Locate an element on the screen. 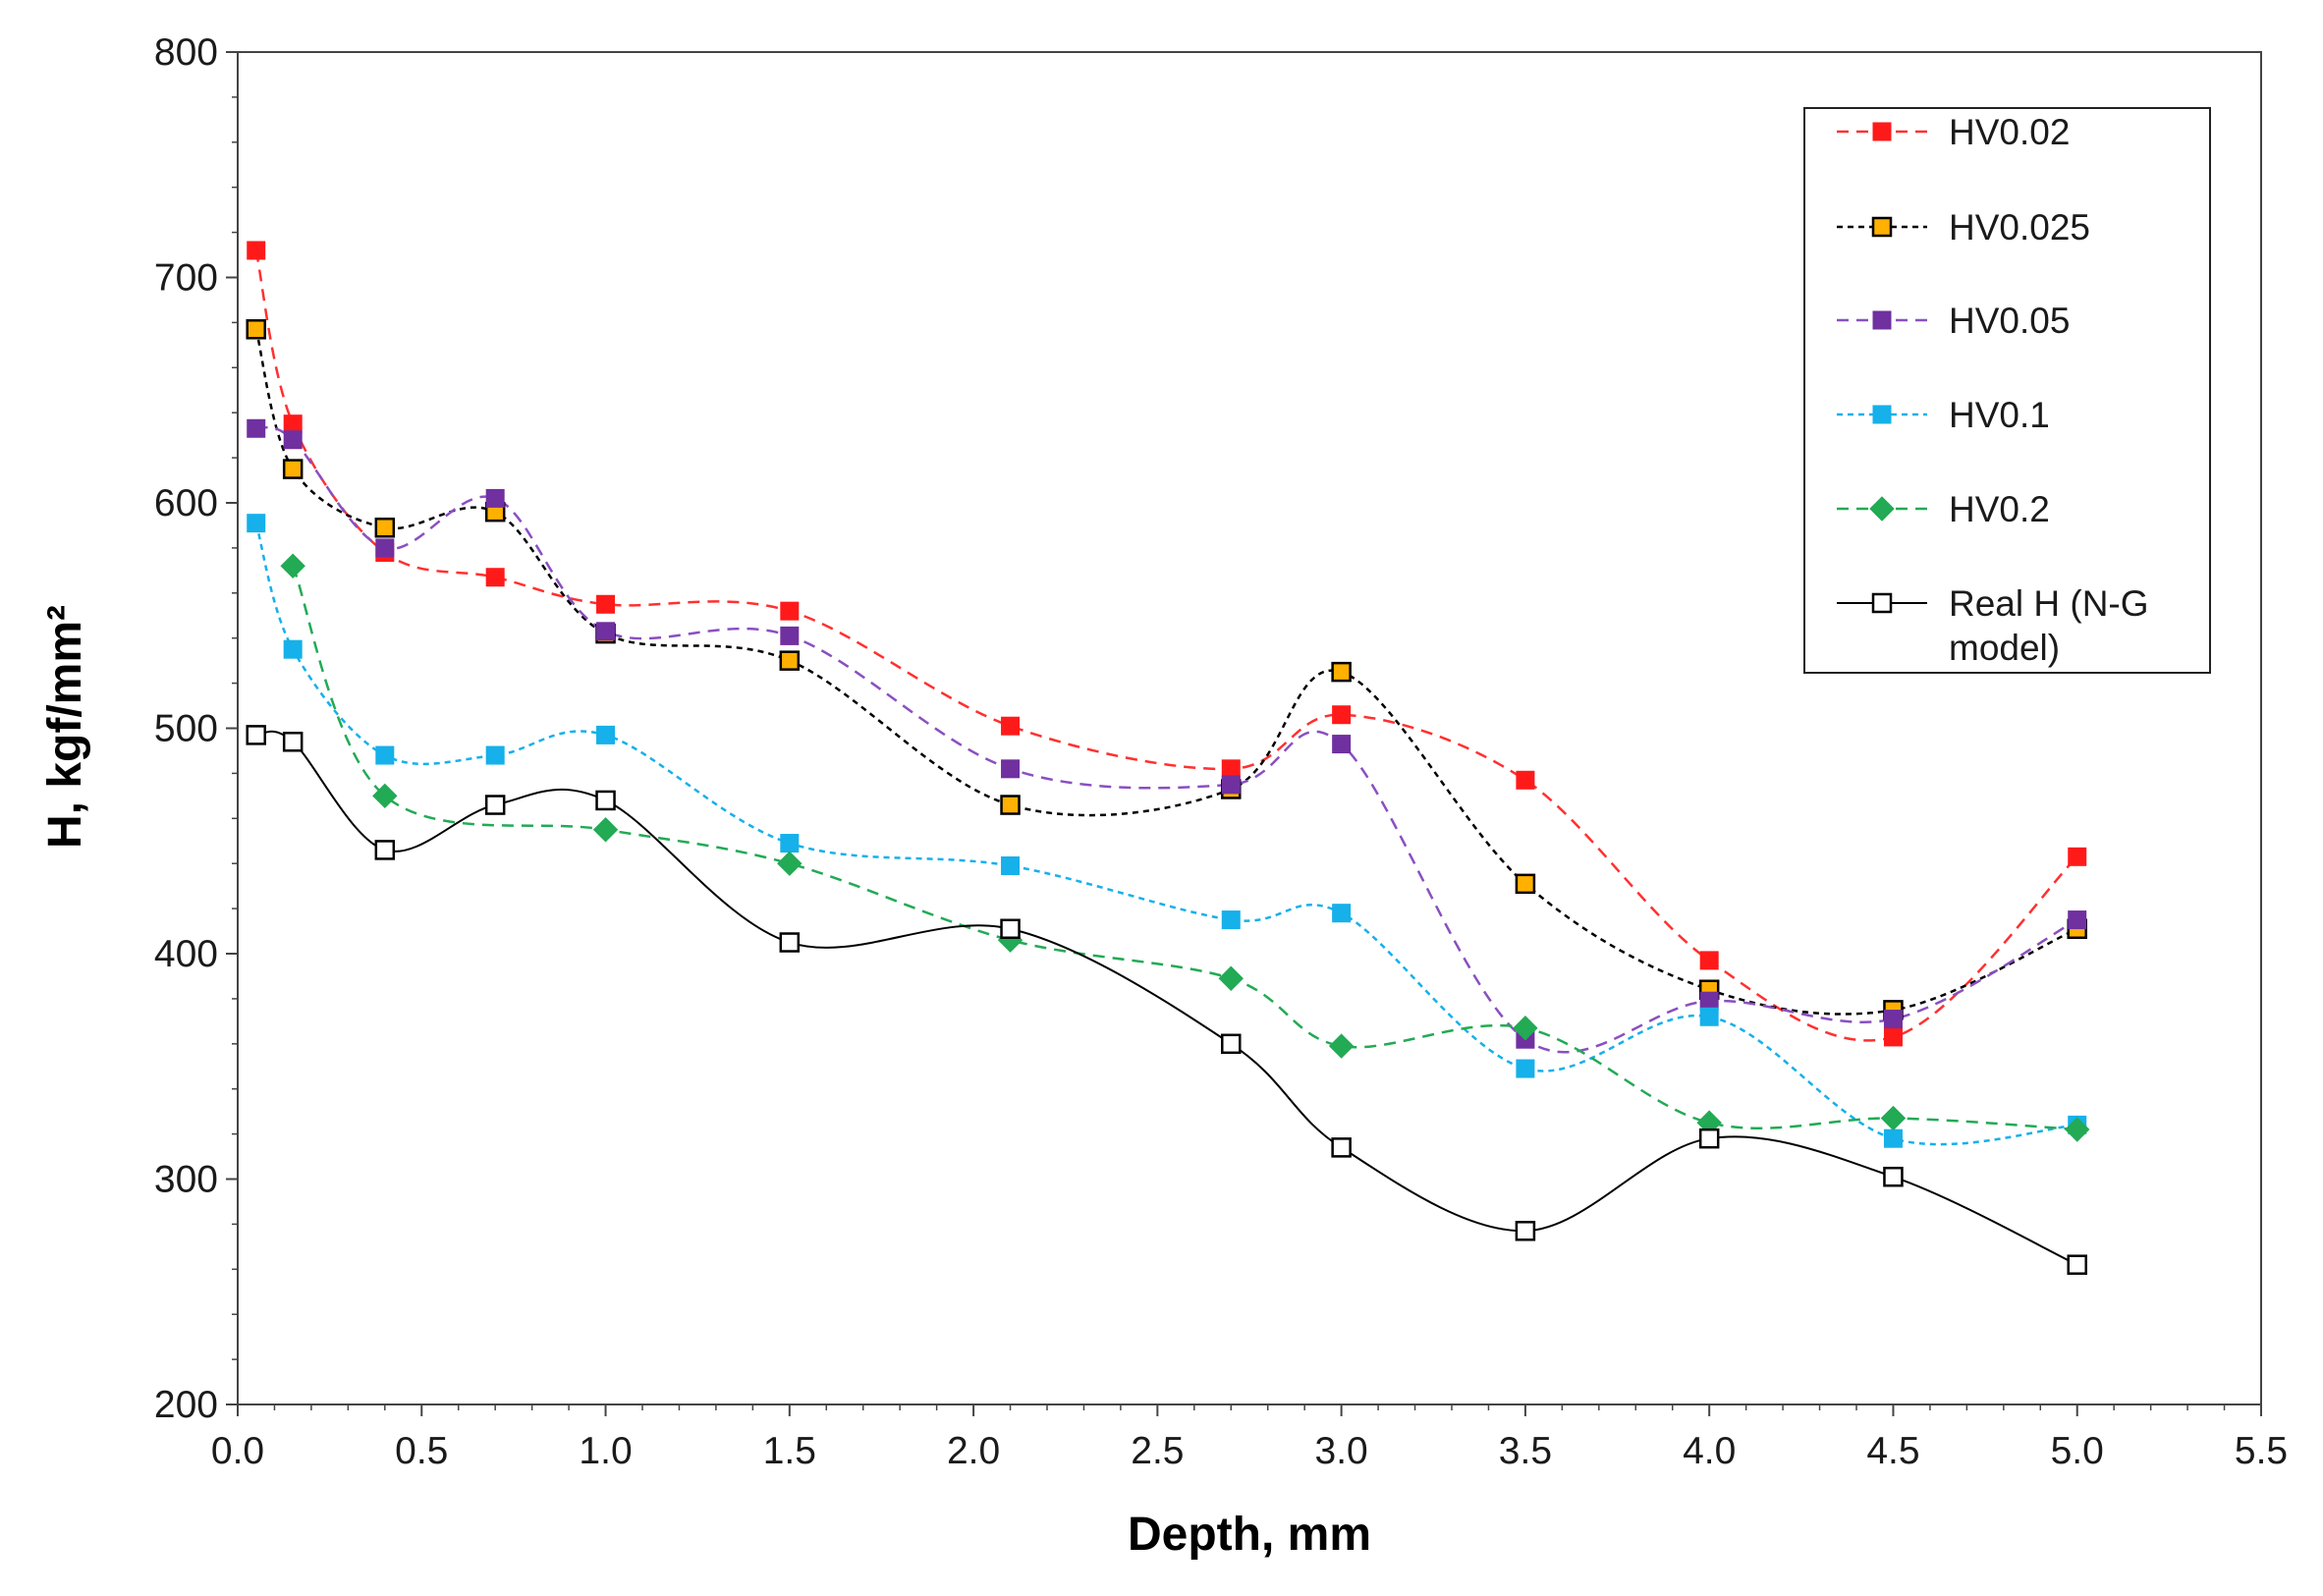 Image resolution: width=2323 pixels, height=1596 pixels. x-tick-label: 2.0 is located at coordinates (973, 1451).